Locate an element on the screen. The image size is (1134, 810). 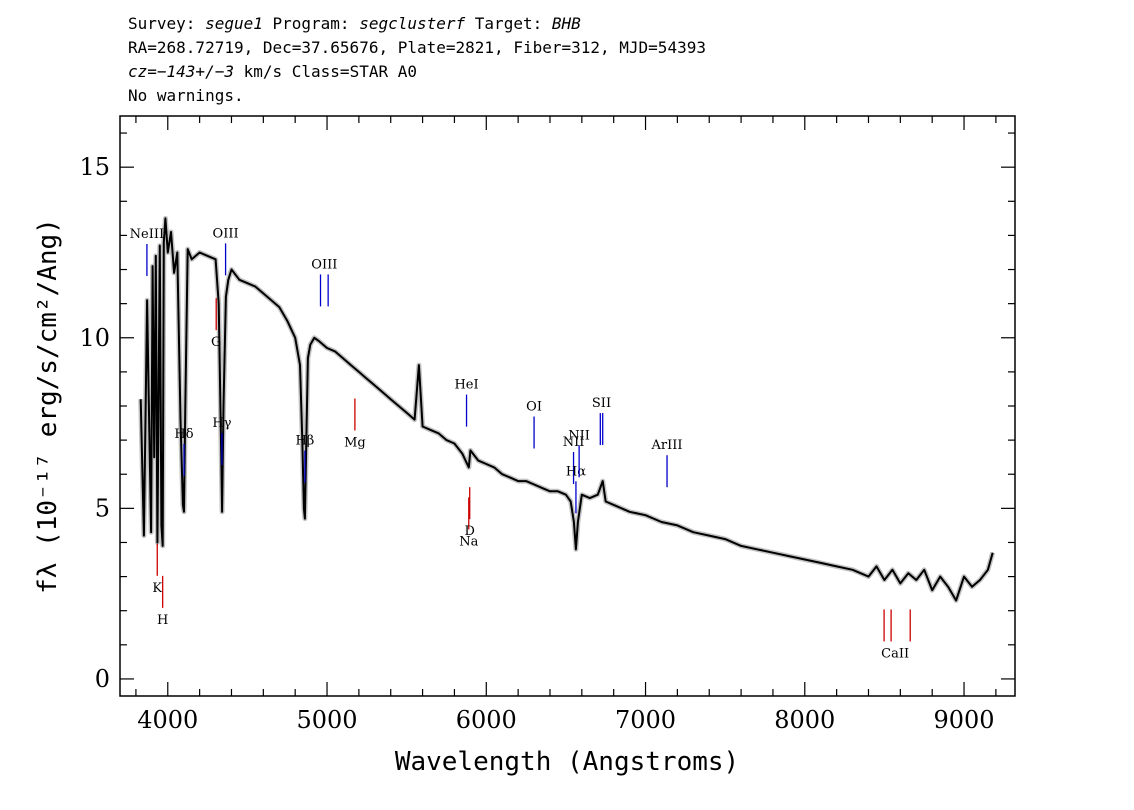
redshift-value: cz=−143+/−3 is located at coordinates (181, 71).